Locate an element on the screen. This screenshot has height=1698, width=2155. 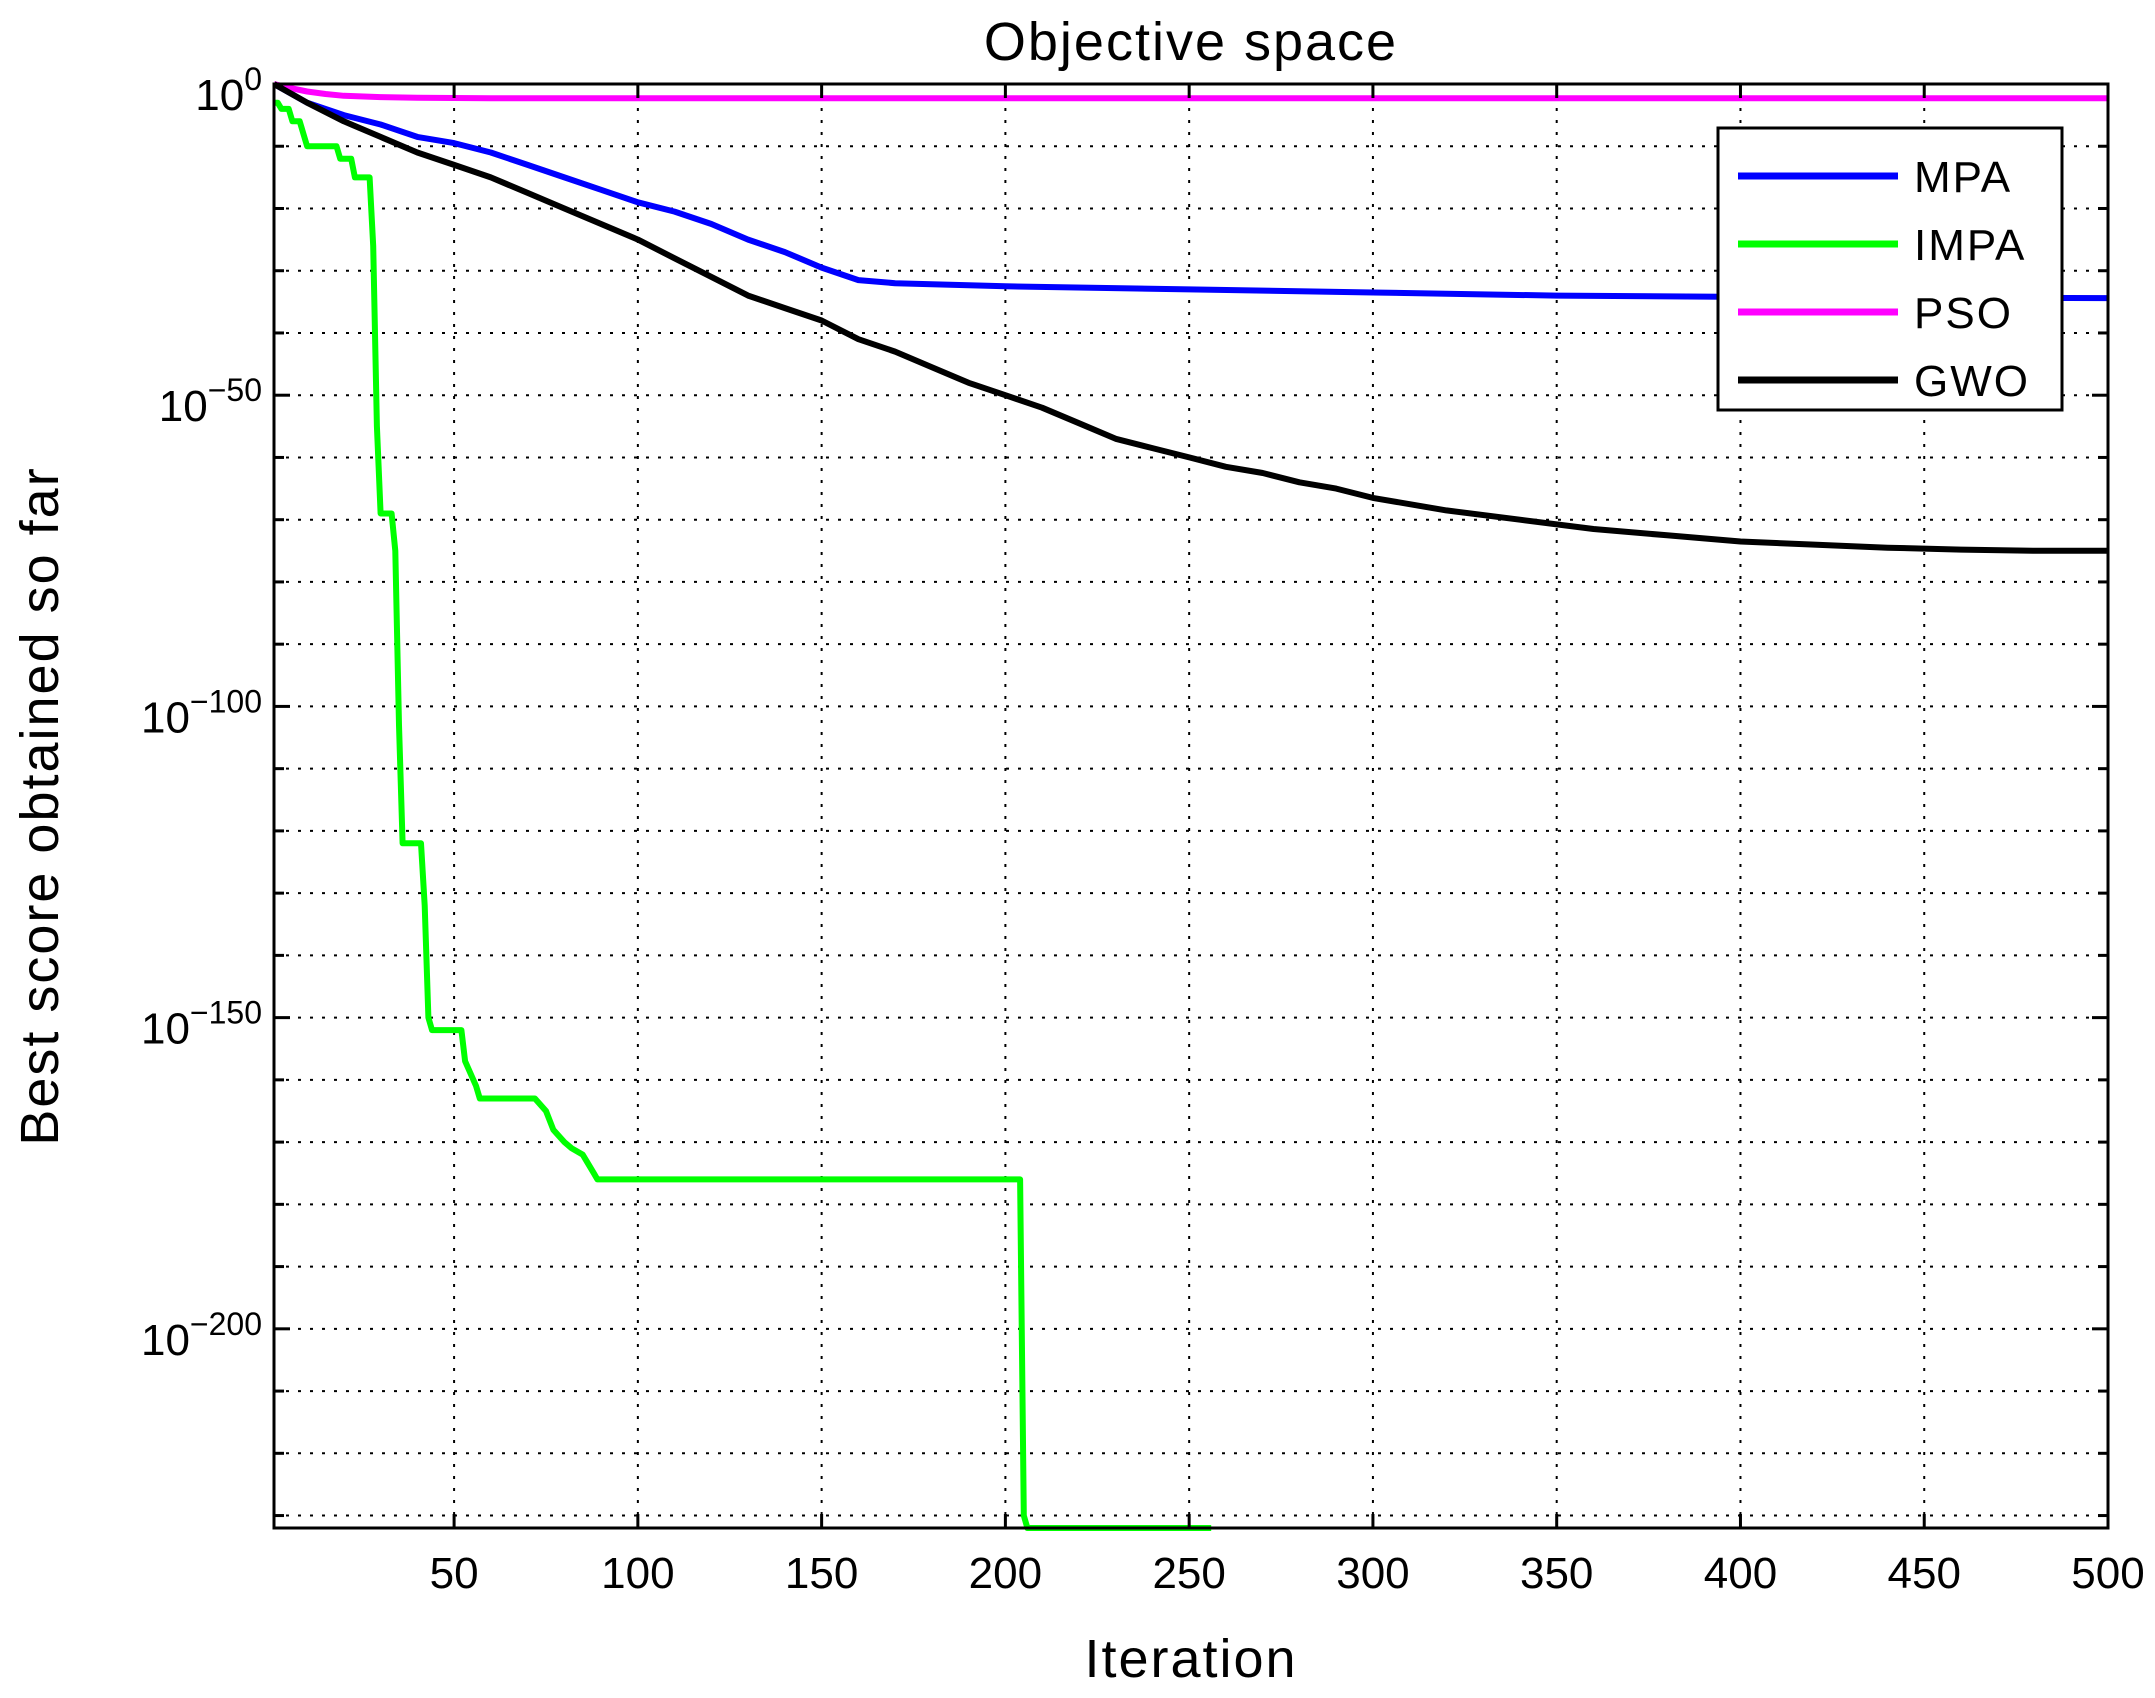
x-tick-label: 450 is located at coordinates (1924, 1573).